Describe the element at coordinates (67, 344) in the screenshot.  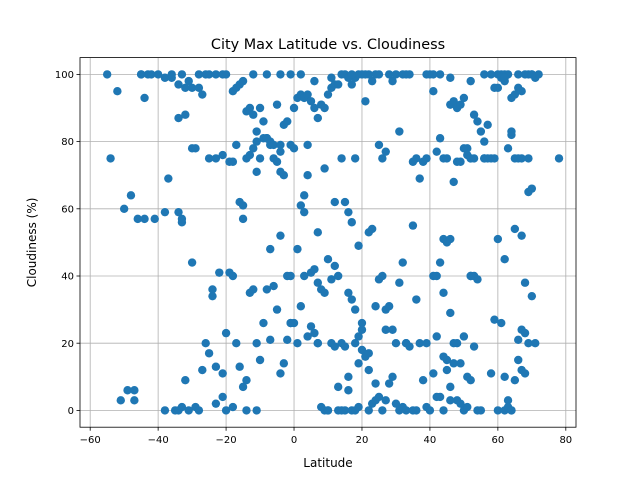
I see `y-tick-label: 20` at that location.